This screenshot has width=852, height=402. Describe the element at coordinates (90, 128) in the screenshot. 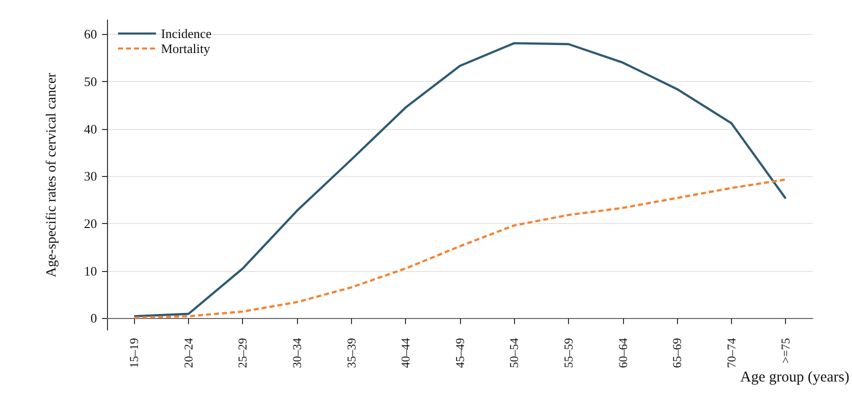

I see `y-tick-label: 40` at that location.